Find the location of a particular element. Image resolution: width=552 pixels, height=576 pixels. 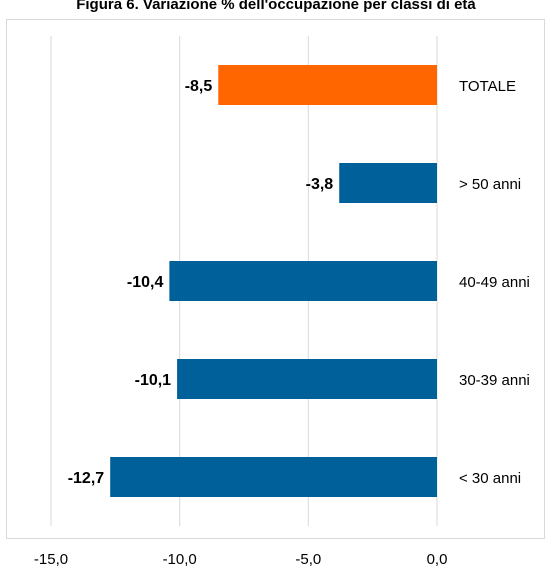

x-tick-label: -5,0 is located at coordinates (308, 559).